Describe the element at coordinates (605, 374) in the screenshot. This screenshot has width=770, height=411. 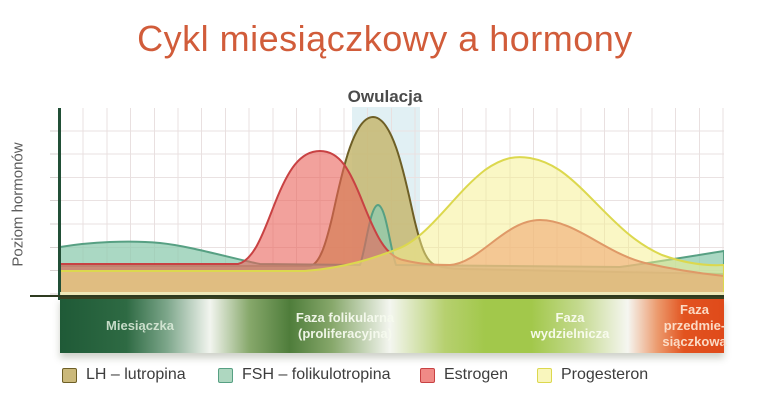
I see `progesteron-legend-label: Progesteron` at that location.